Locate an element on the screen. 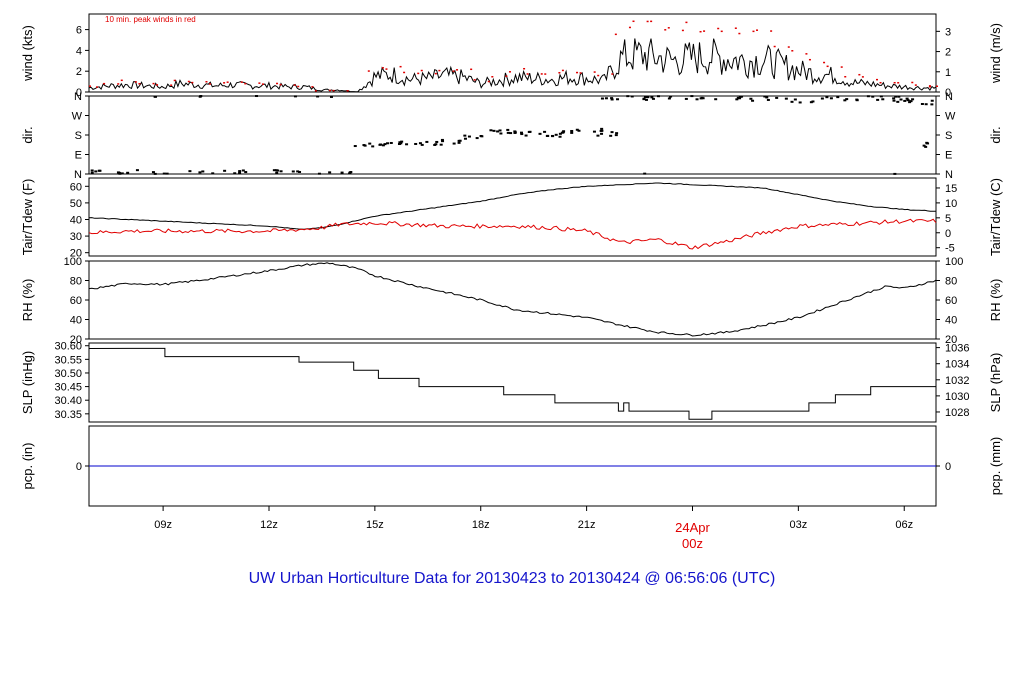 The width and height of the screenshot is (1024, 700). y-tick-label-right: 1036 is located at coordinates (957, 349).